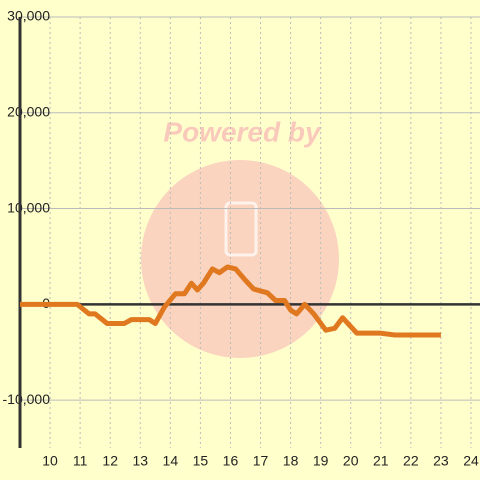 Image resolution: width=480 pixels, height=480 pixels. Describe the element at coordinates (110, 461) in the screenshot. I see `x-tick-label: 12` at that location.